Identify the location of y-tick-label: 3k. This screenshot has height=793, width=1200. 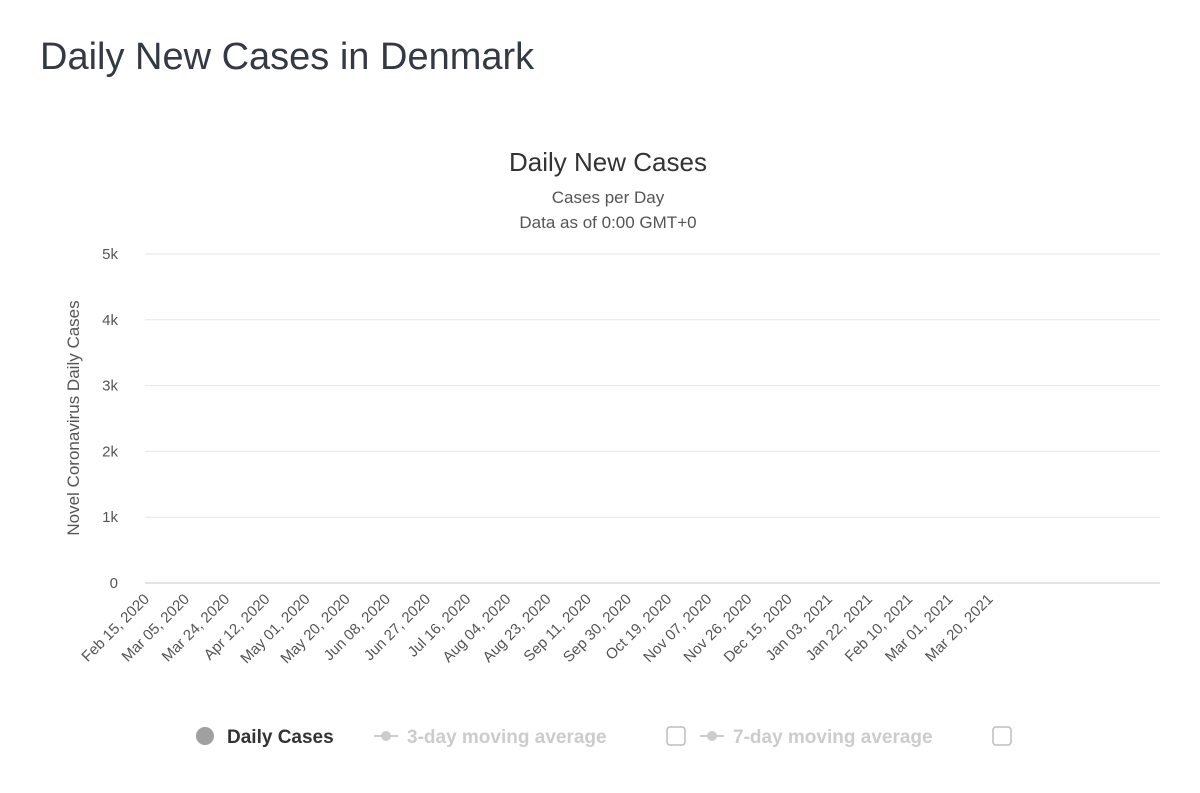
(110, 386).